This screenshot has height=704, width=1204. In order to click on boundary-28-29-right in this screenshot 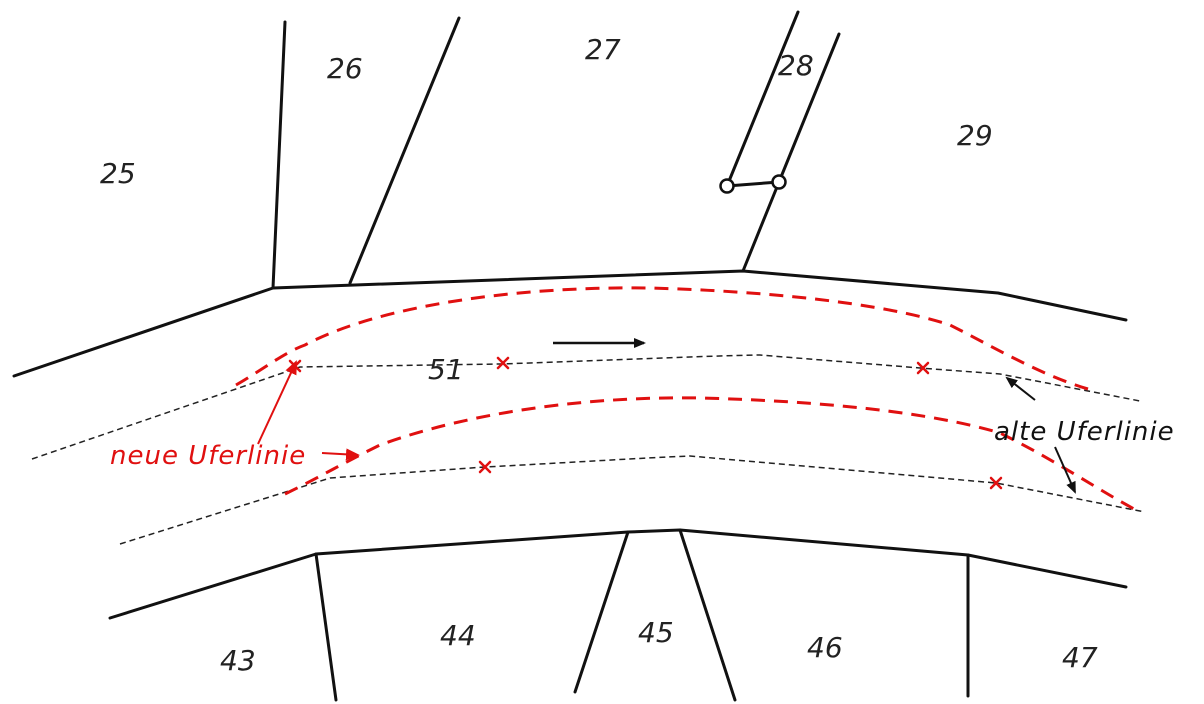, I will do `click(809, 108)`.